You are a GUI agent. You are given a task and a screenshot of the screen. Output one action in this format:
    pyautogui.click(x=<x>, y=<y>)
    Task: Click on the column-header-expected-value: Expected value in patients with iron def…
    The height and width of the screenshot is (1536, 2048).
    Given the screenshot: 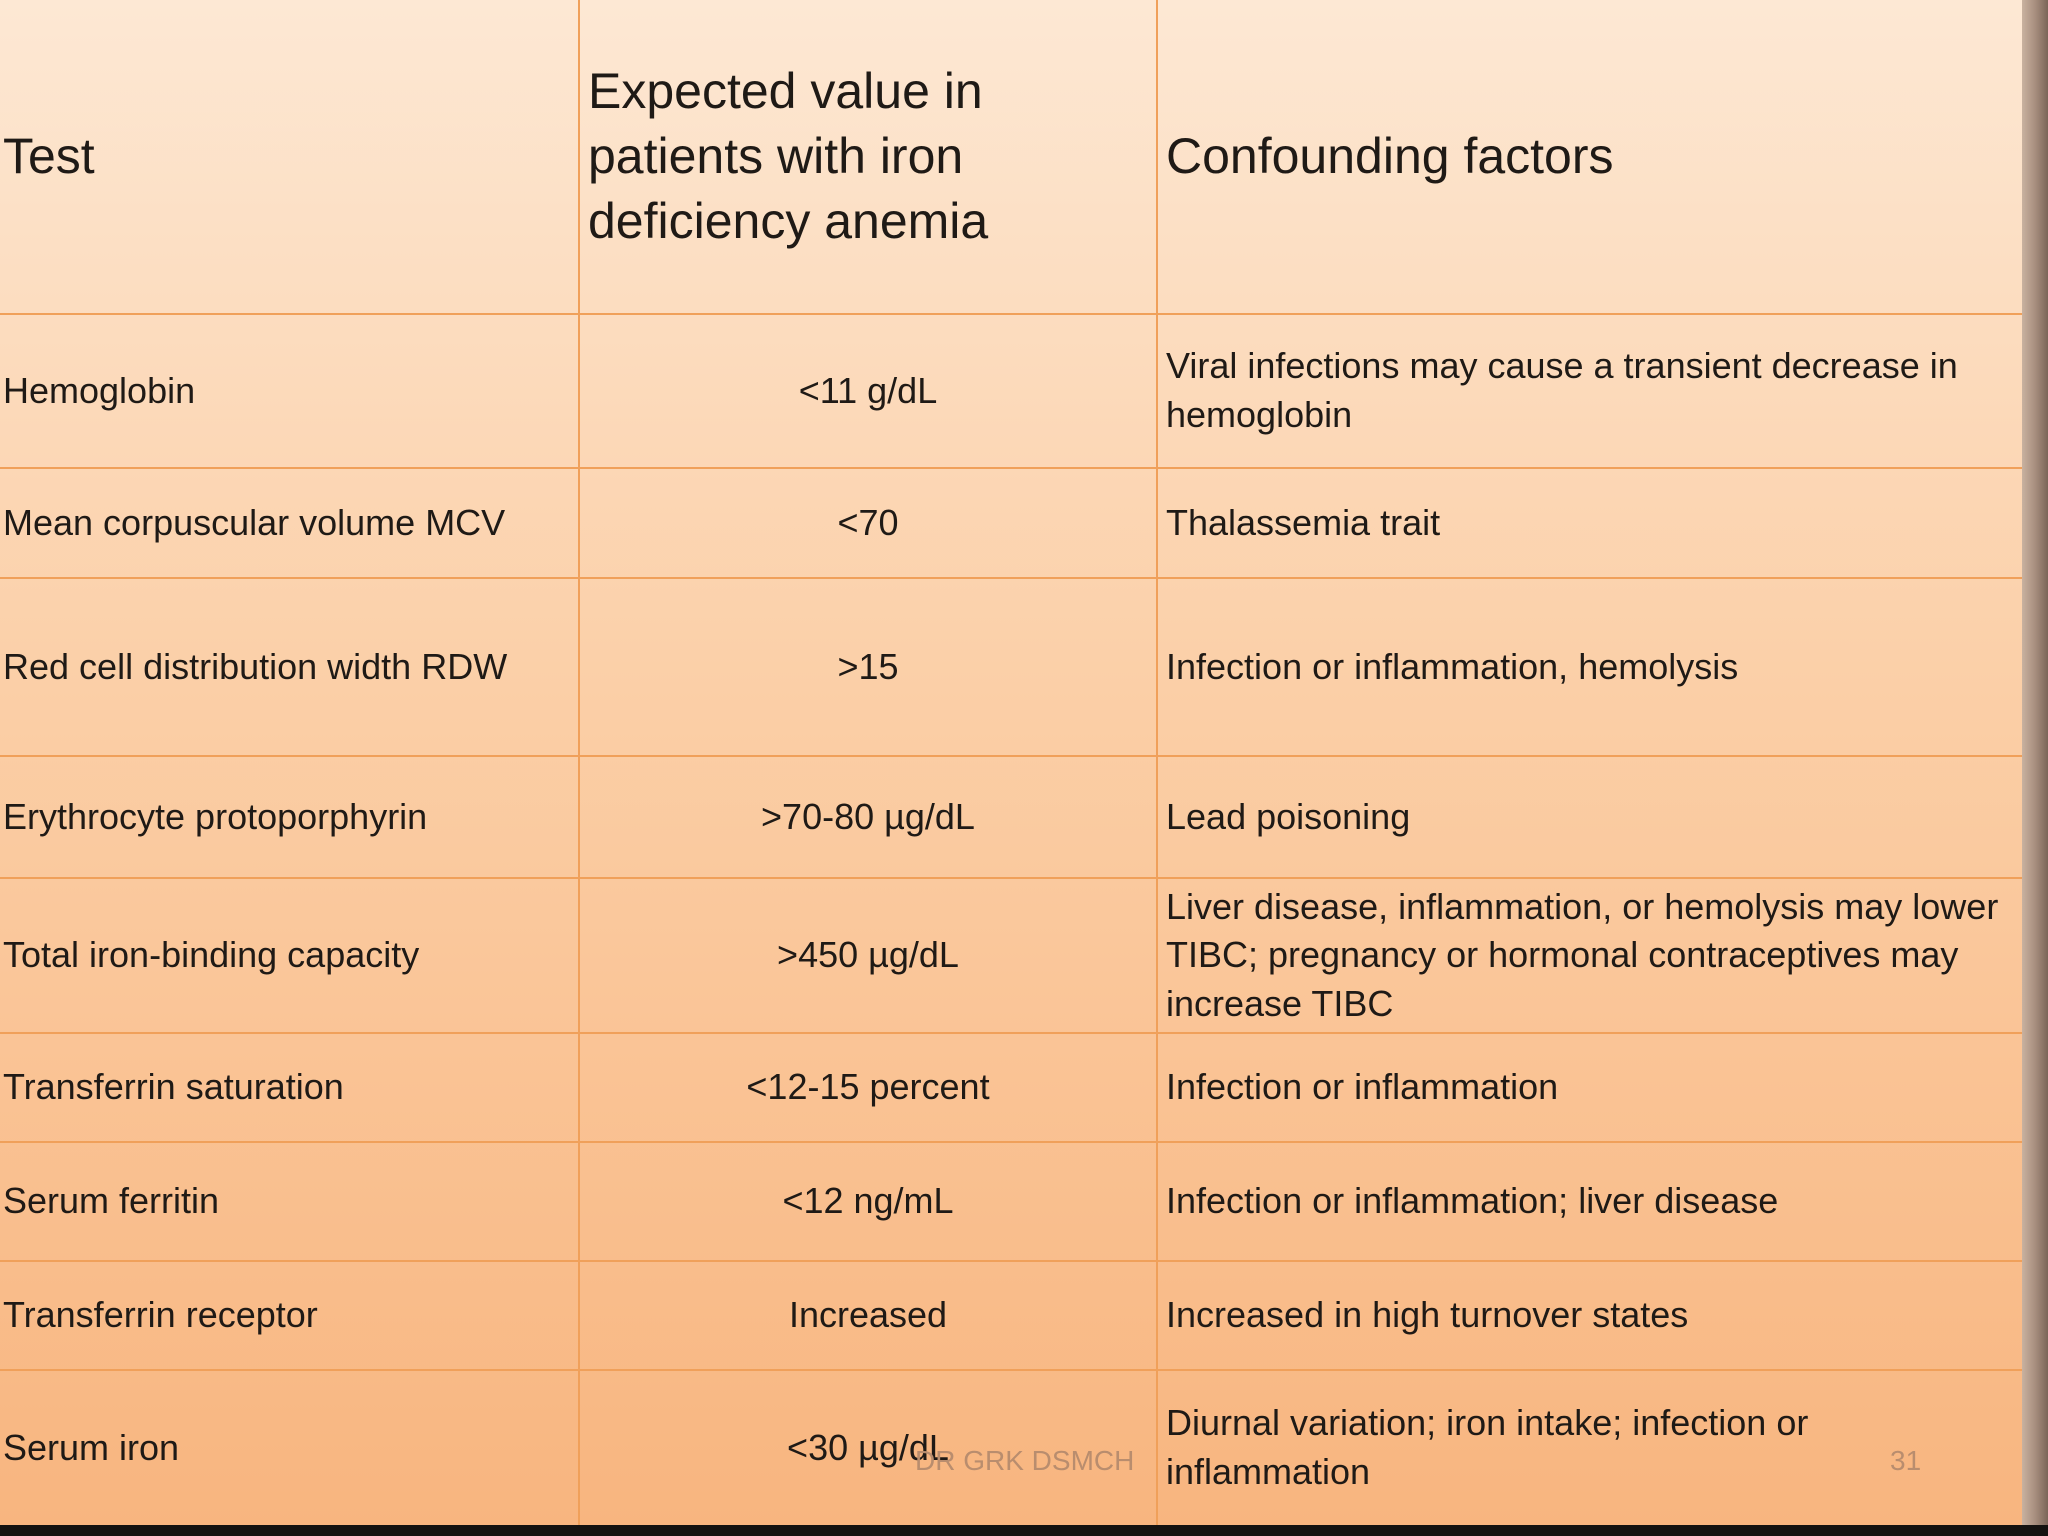 What is the action you would take?
    pyautogui.click(x=788, y=156)
    